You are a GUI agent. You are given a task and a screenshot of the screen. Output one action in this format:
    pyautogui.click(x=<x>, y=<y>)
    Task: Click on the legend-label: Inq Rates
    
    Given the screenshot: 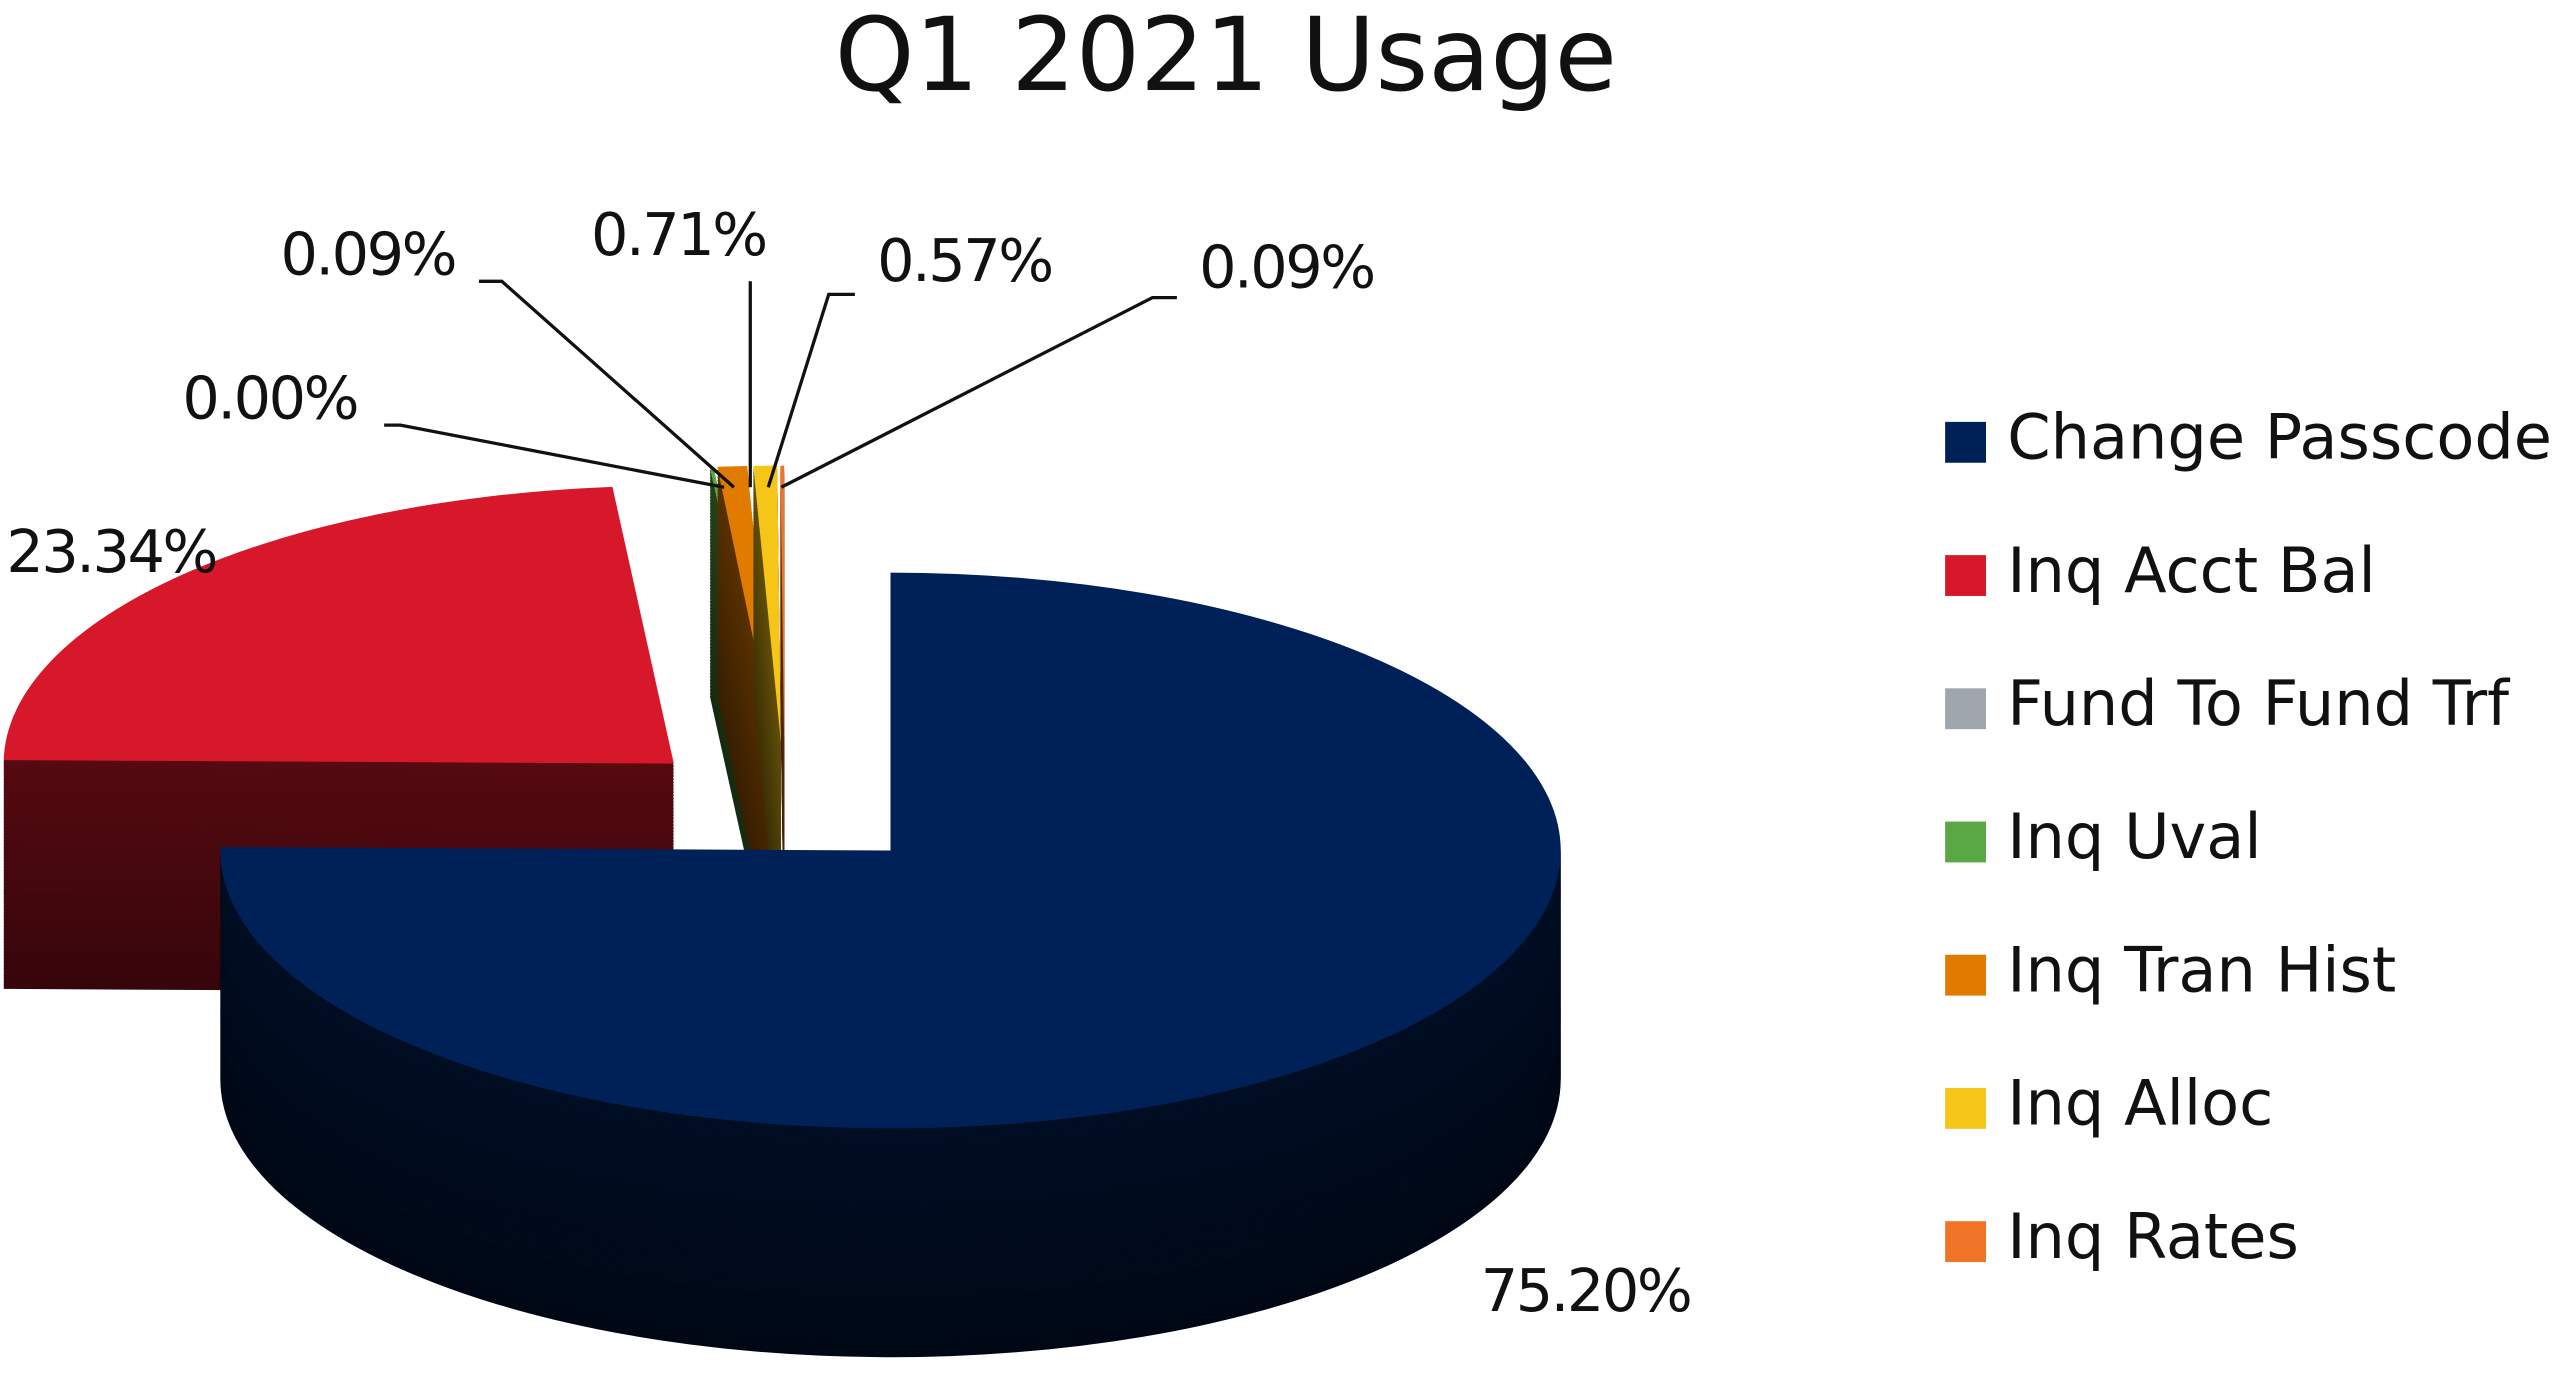 What is the action you would take?
    pyautogui.click(x=2153, y=1236)
    